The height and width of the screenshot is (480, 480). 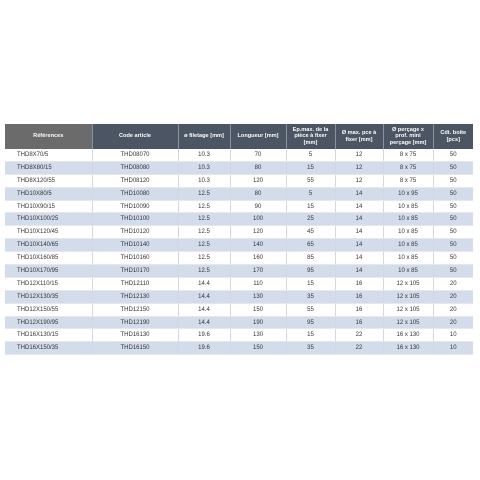 What do you see at coordinates (408, 348) in the screenshot?
I see `cell-percage: 16 x 130` at bounding box center [408, 348].